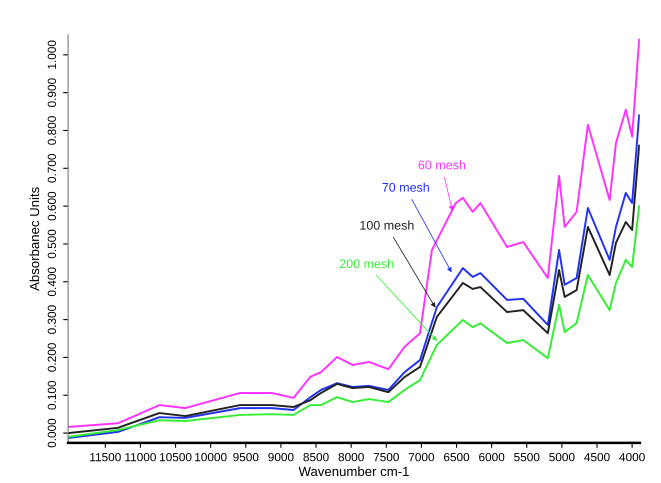 This screenshot has width=661, height=483. Describe the element at coordinates (353, 471) in the screenshot. I see `x-axis-title: Wavenumber cm-1` at that location.